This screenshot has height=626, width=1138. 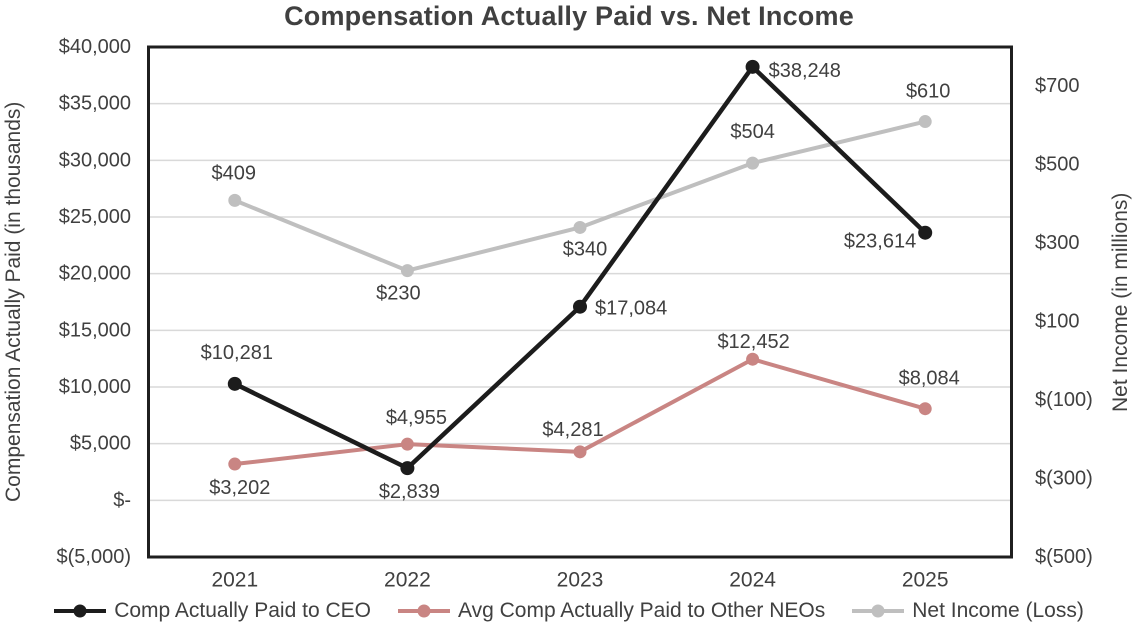 I want to click on legend-item: Net Income (Loss), so click(x=968, y=611).